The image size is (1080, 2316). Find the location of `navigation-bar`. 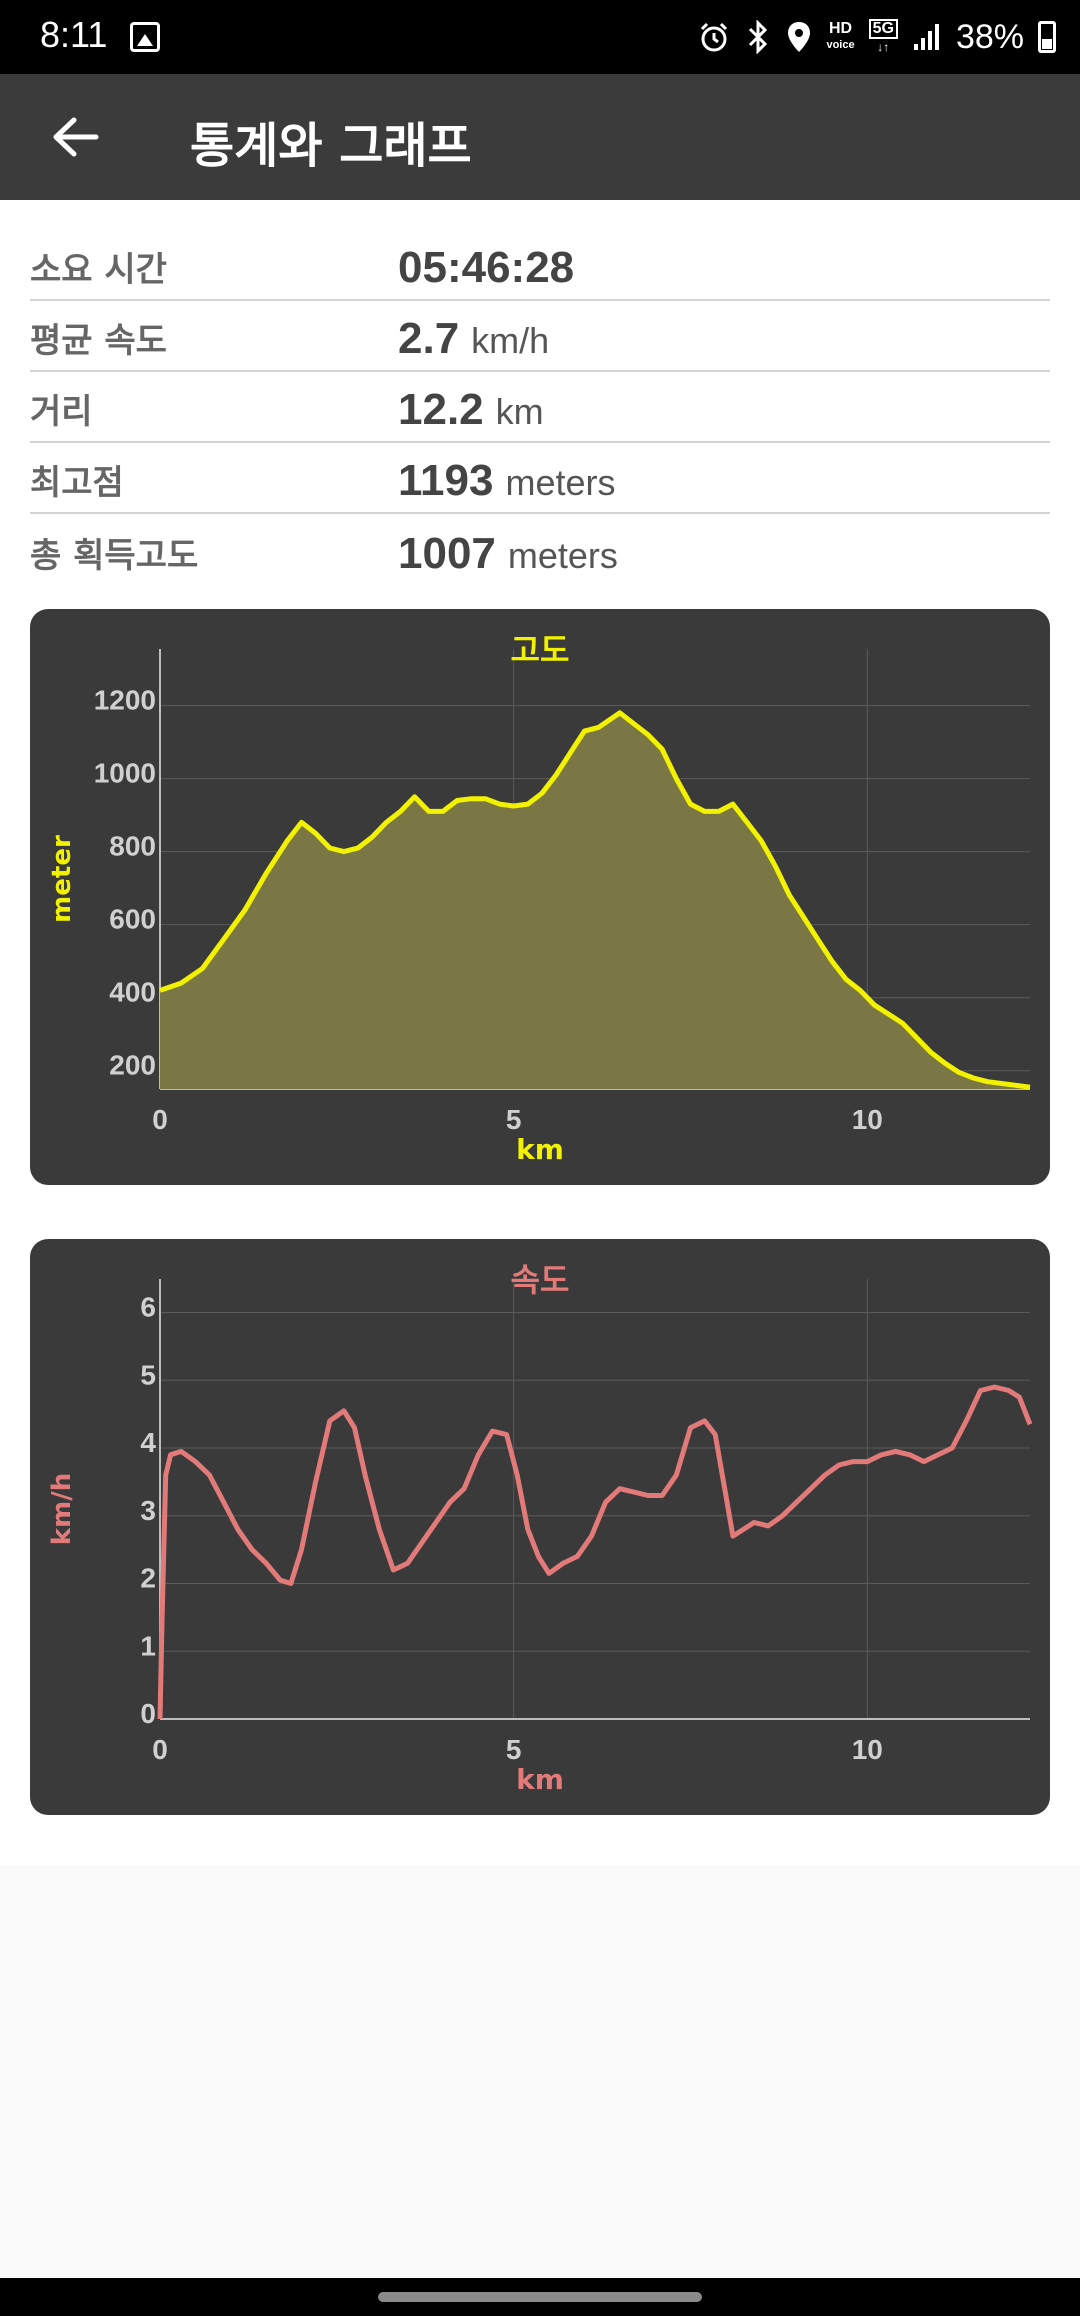

navigation-bar is located at coordinates (540, 2297).